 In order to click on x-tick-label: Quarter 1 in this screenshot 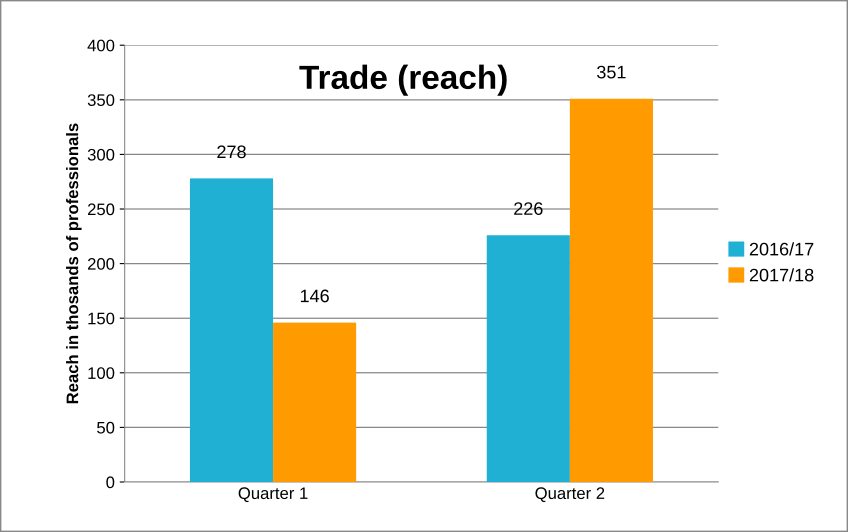, I will do `click(273, 494)`.